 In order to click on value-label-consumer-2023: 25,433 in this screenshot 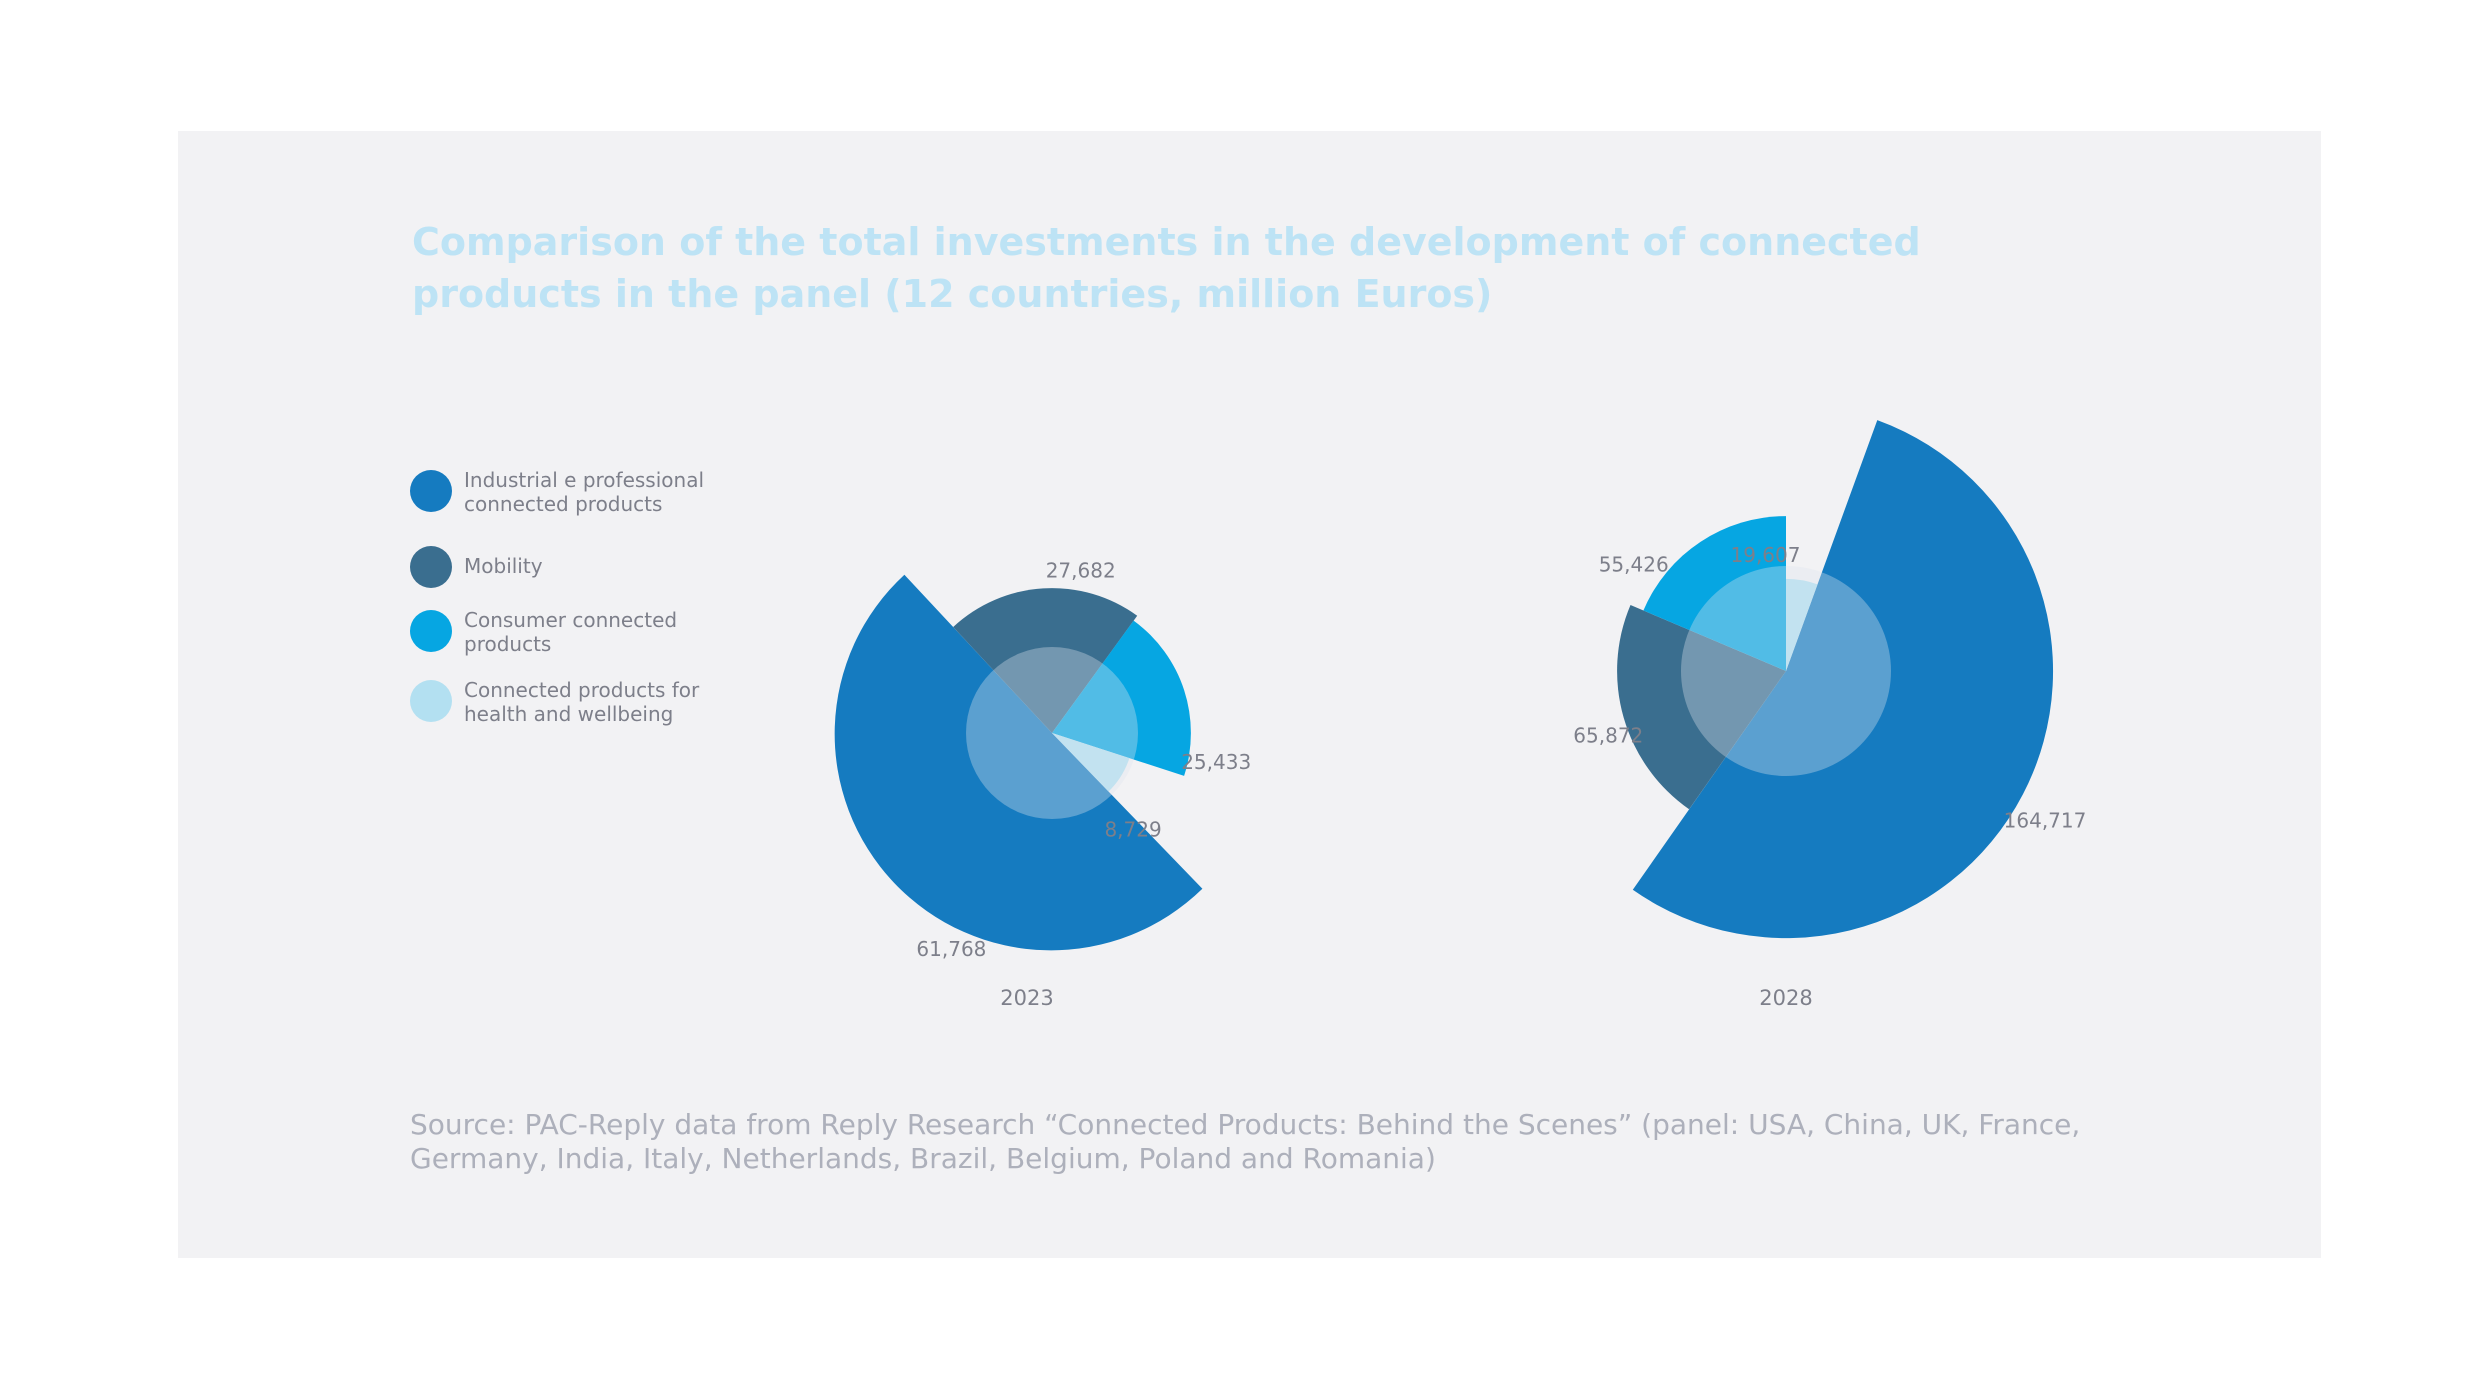, I will do `click(1216, 762)`.